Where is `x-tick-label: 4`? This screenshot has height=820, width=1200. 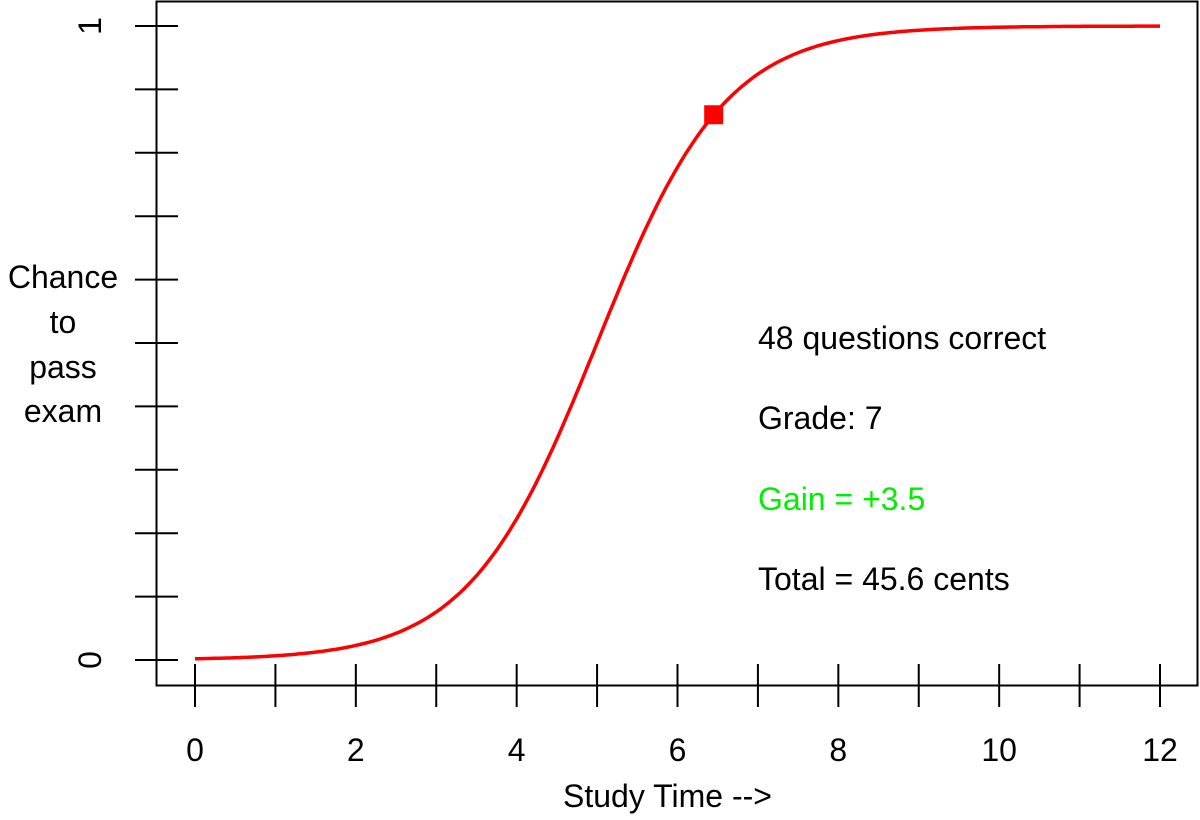
x-tick-label: 4 is located at coordinates (517, 750).